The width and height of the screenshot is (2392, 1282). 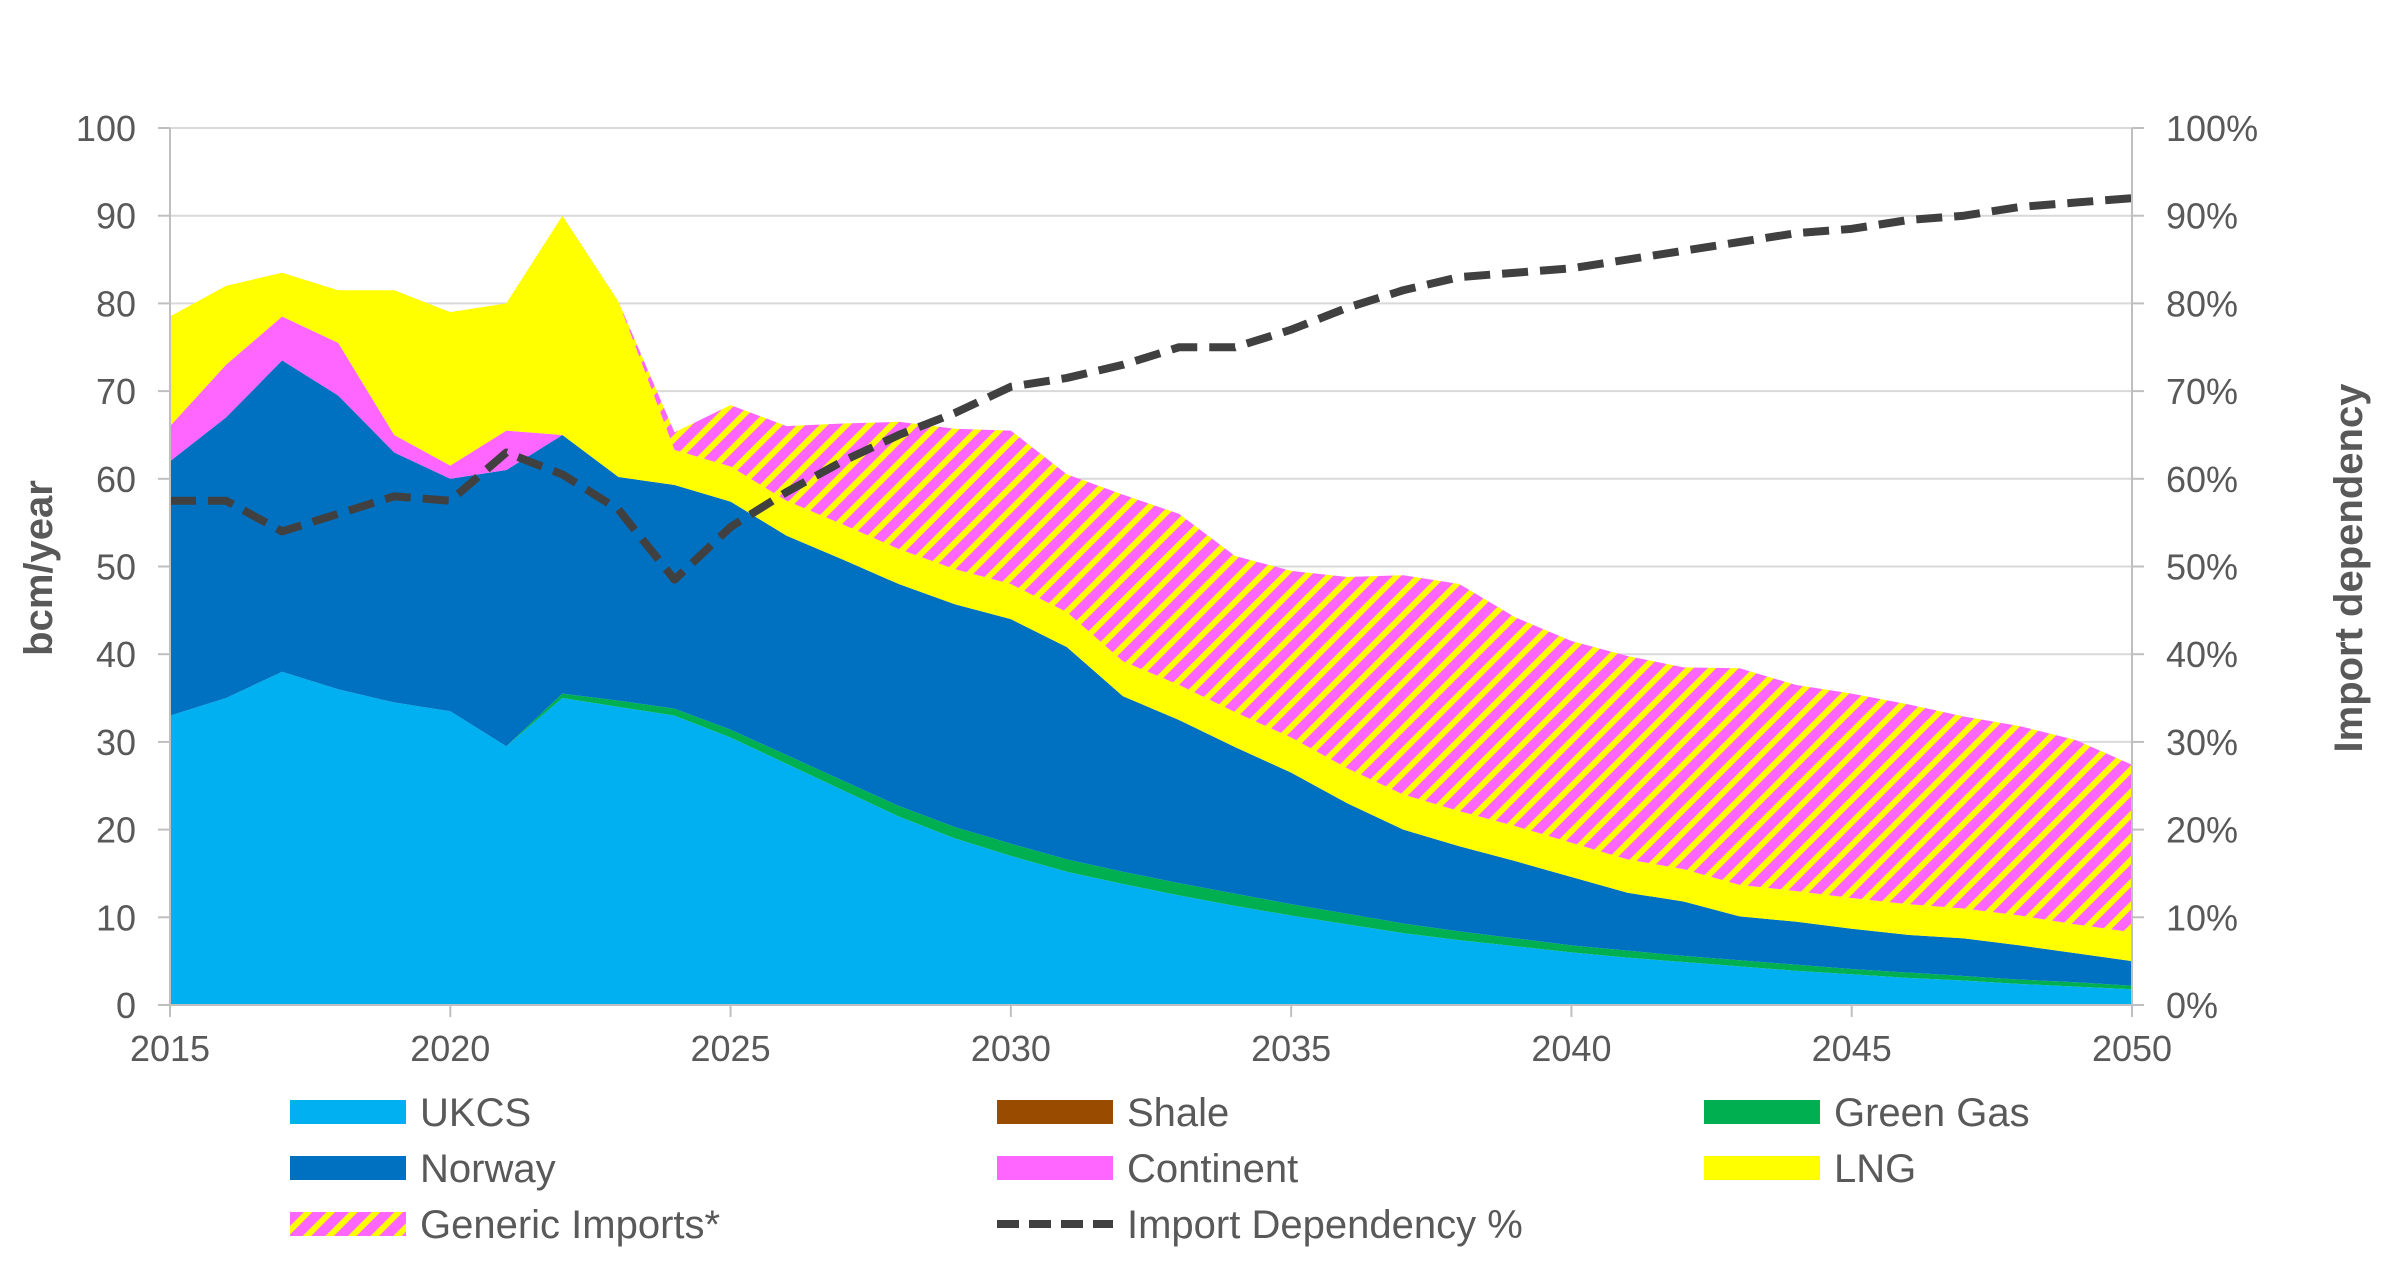 I want to click on legend-label: Shale, so click(x=1178, y=1113).